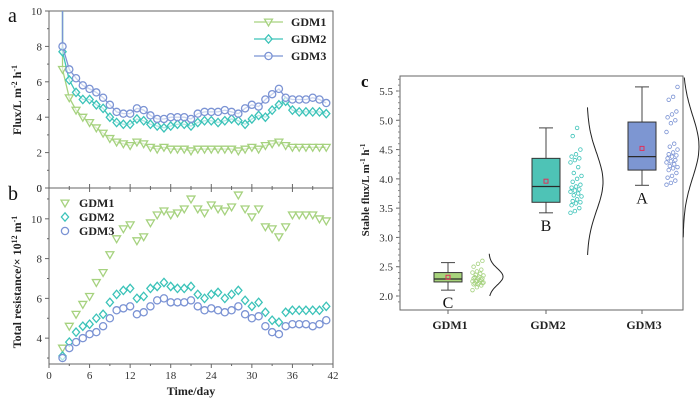 The height and width of the screenshot is (404, 700). What do you see at coordinates (96, 217) in the screenshot?
I see `legend-label-gdm2: GDM2` at bounding box center [96, 217].